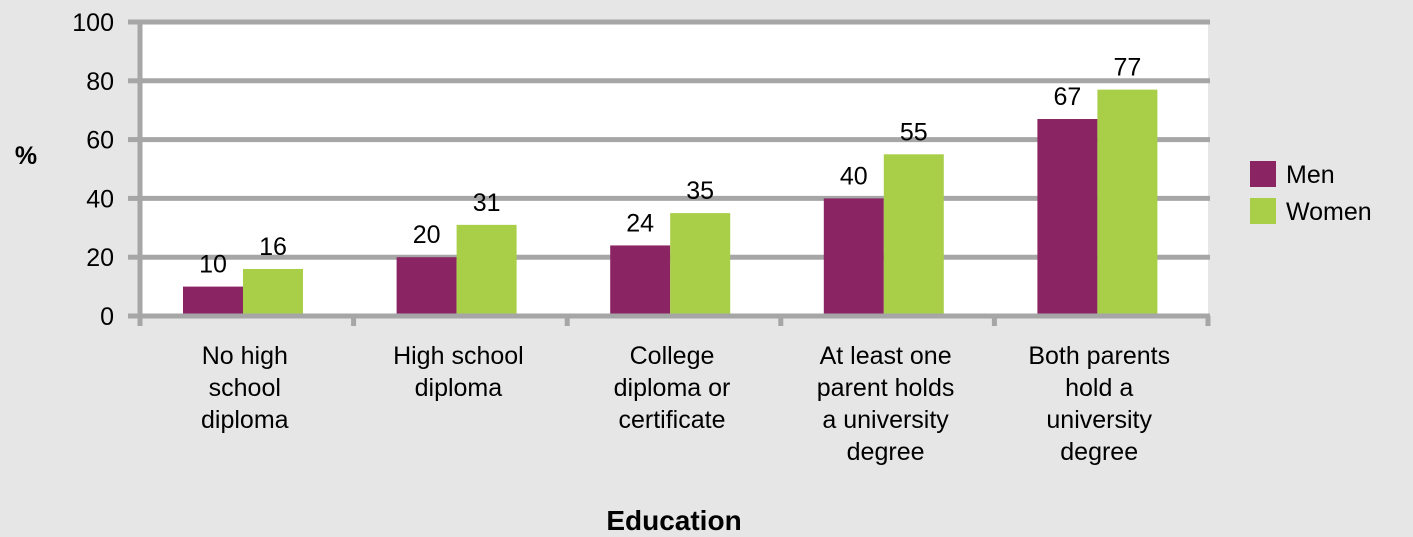 The width and height of the screenshot is (1413, 537). I want to click on data-label-men-3: 24, so click(640, 223).